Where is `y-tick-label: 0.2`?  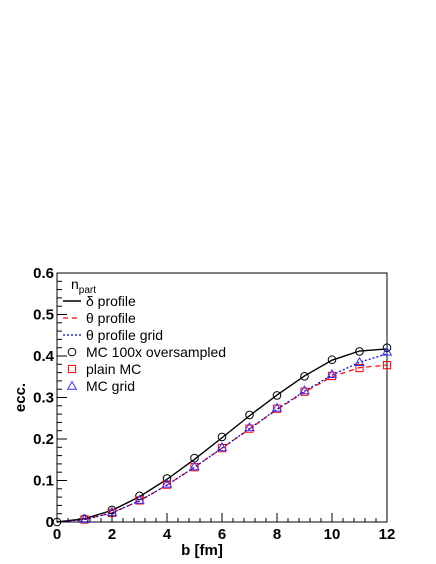 y-tick-label: 0.2 is located at coordinates (43, 439).